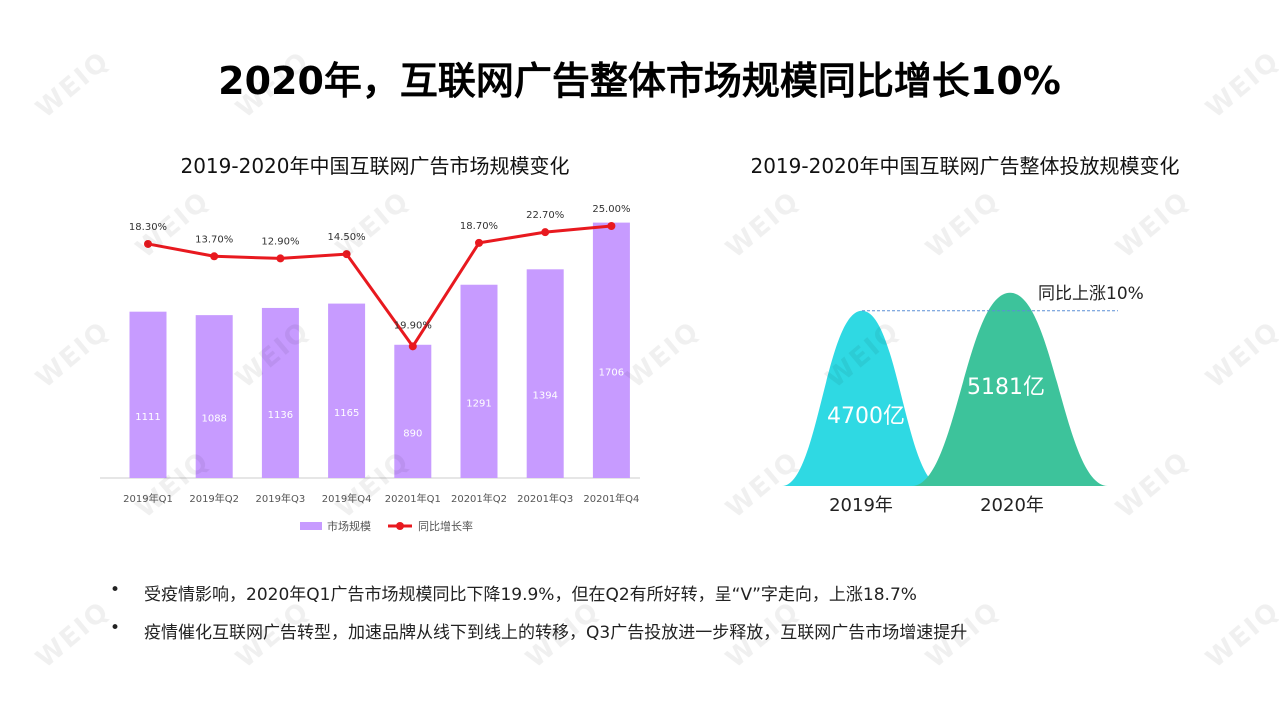  What do you see at coordinates (611, 498) in the screenshot?
I see `x-tick-label: 20201年Q4` at bounding box center [611, 498].